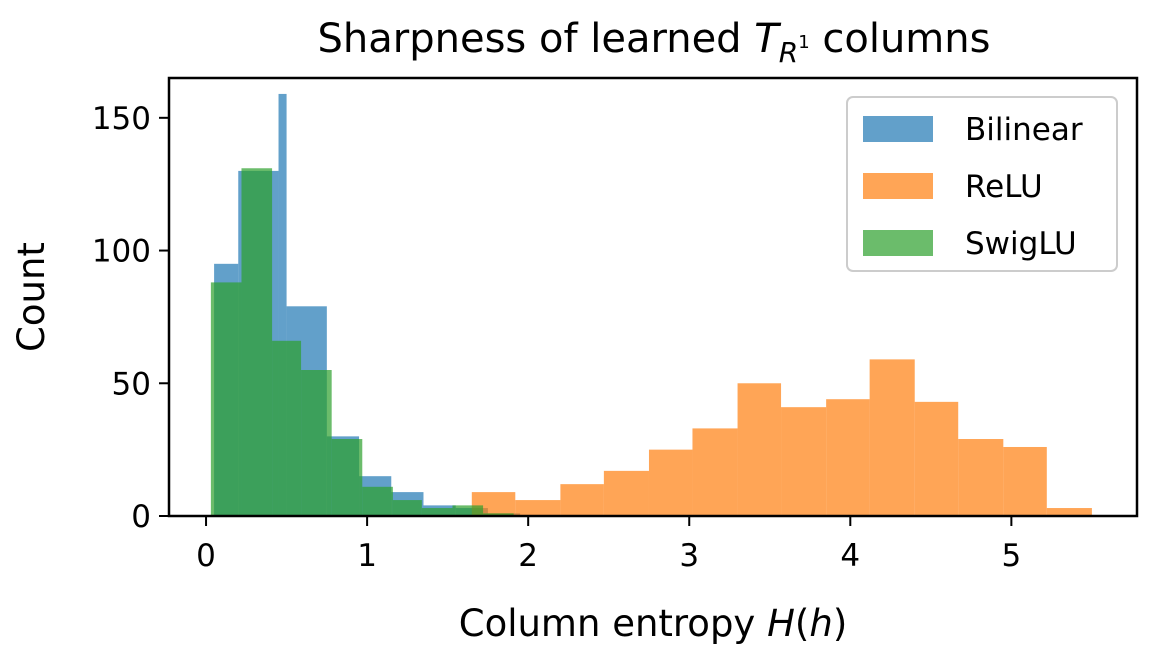  What do you see at coordinates (121, 252) in the screenshot?
I see `y-tick-label: 100` at bounding box center [121, 252].